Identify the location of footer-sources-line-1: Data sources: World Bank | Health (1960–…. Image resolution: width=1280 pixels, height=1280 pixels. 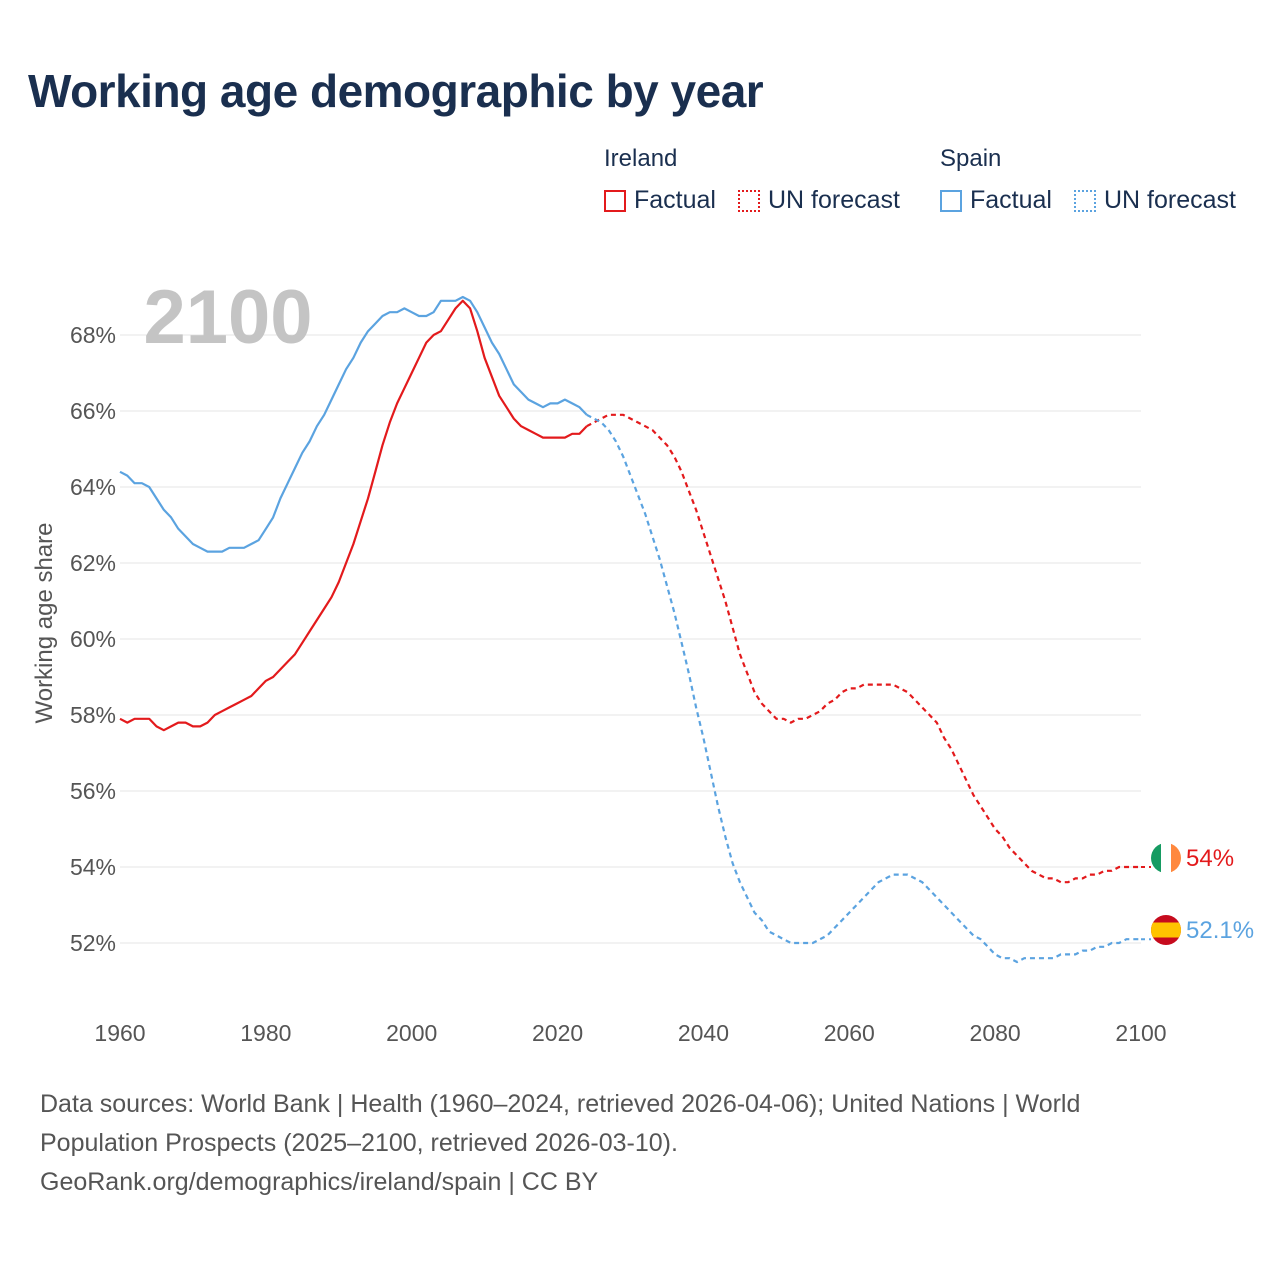
(560, 1104).